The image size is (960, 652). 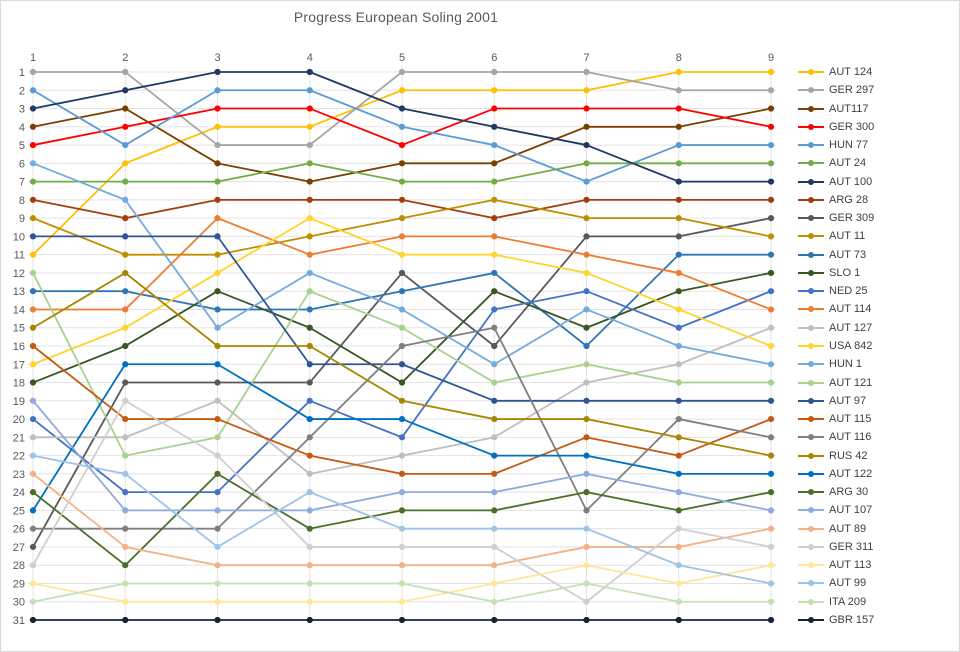 What do you see at coordinates (33, 58) in the screenshot?
I see `x-tick-label: 1` at bounding box center [33, 58].